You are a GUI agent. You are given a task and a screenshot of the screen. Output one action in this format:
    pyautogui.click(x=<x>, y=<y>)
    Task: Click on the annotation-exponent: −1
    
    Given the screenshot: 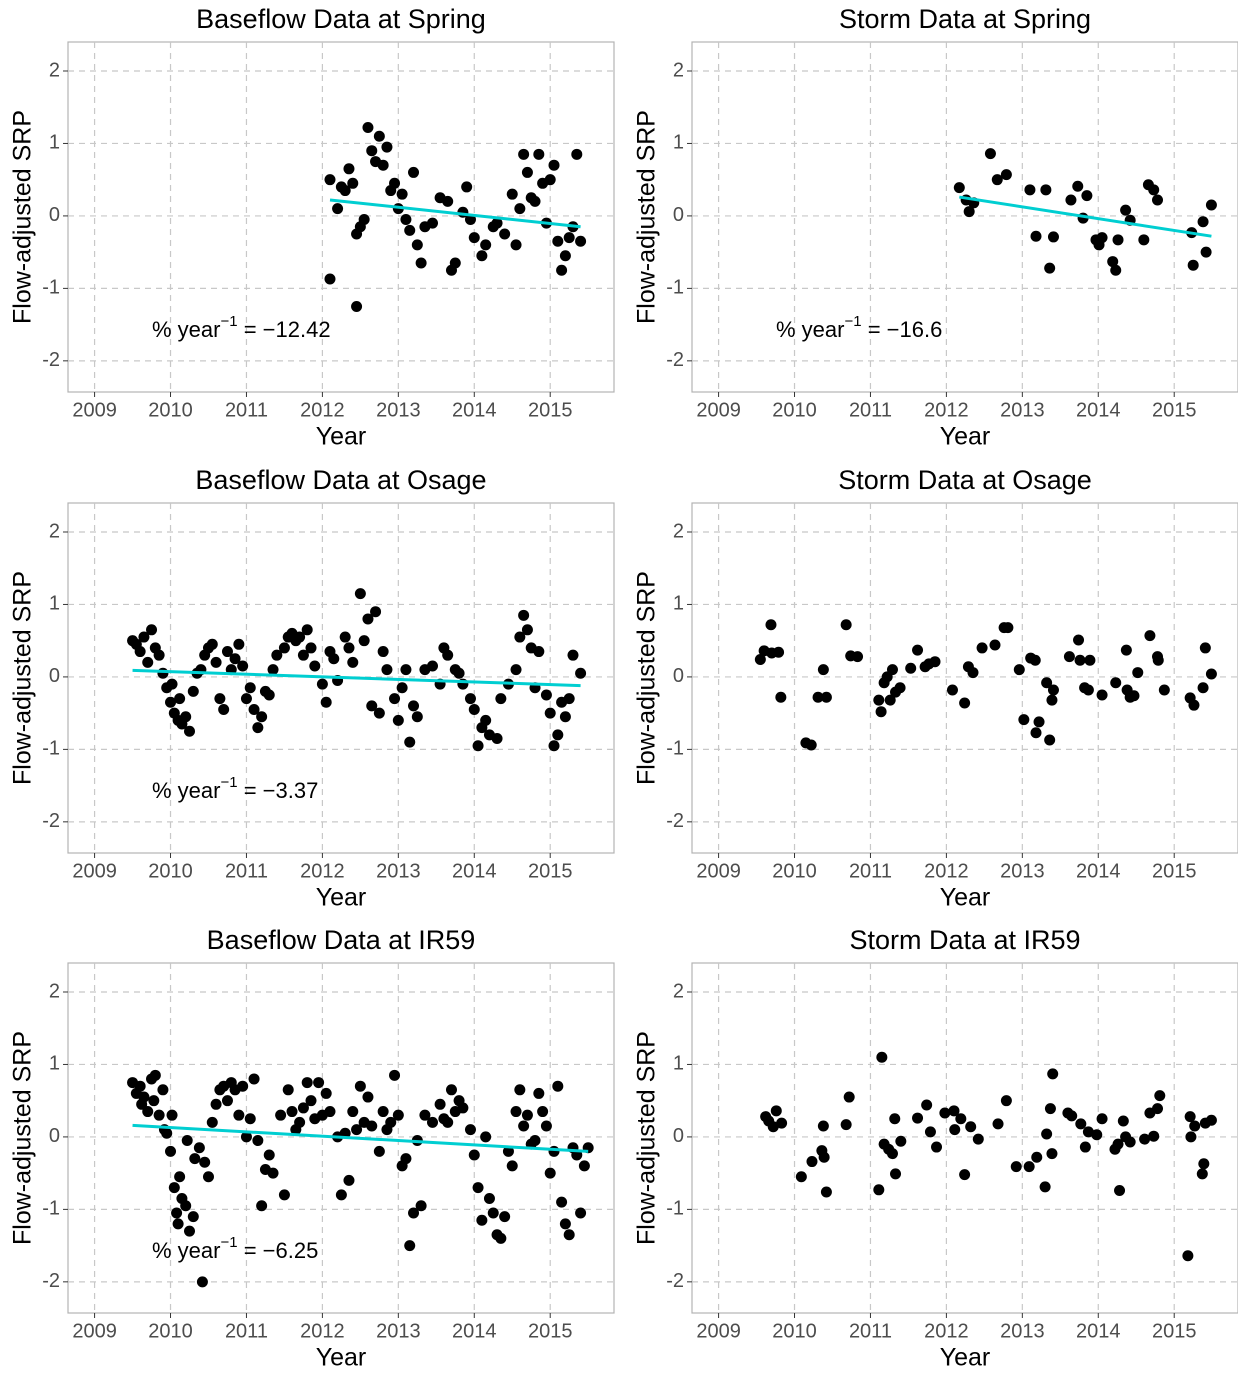 What is the action you would take?
    pyautogui.click(x=228, y=782)
    